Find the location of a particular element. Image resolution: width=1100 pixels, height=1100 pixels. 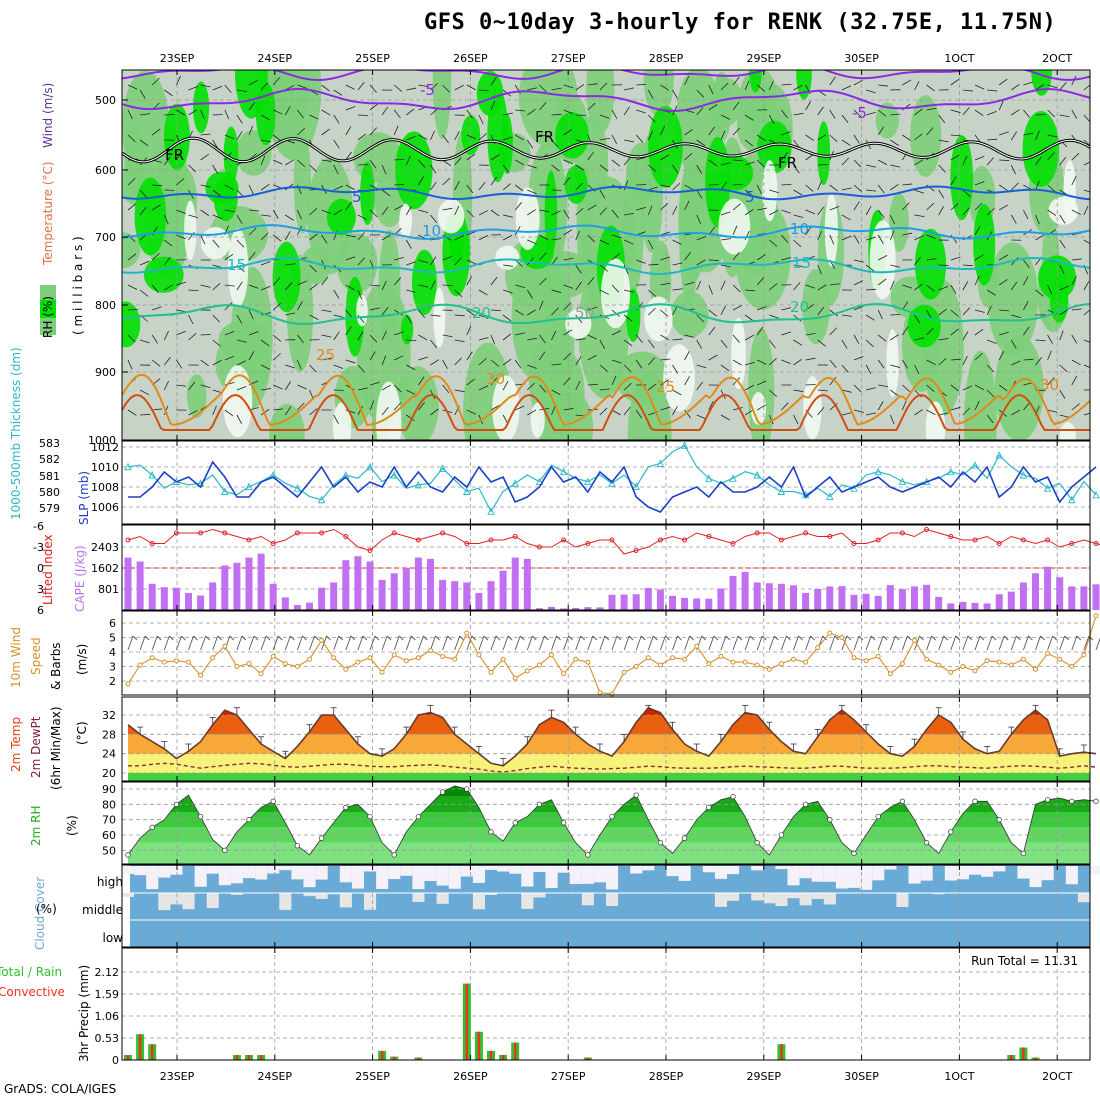

rh-tick: 70 is located at coordinates (109, 820).